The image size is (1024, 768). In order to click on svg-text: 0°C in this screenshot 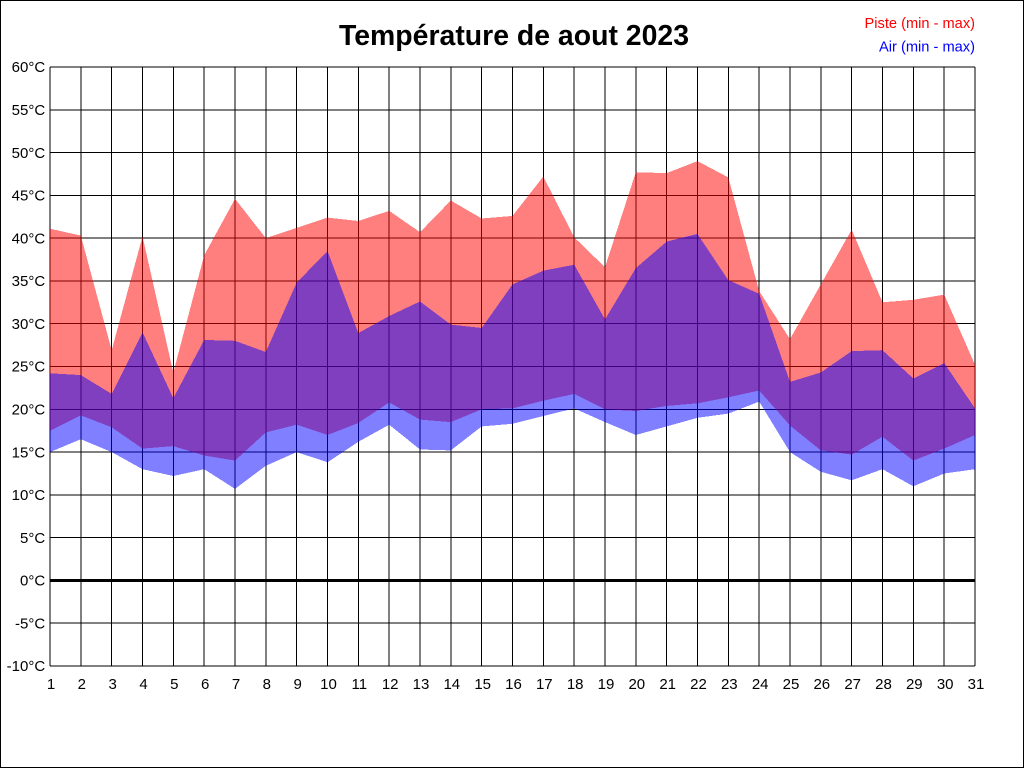, I will do `click(32, 581)`.